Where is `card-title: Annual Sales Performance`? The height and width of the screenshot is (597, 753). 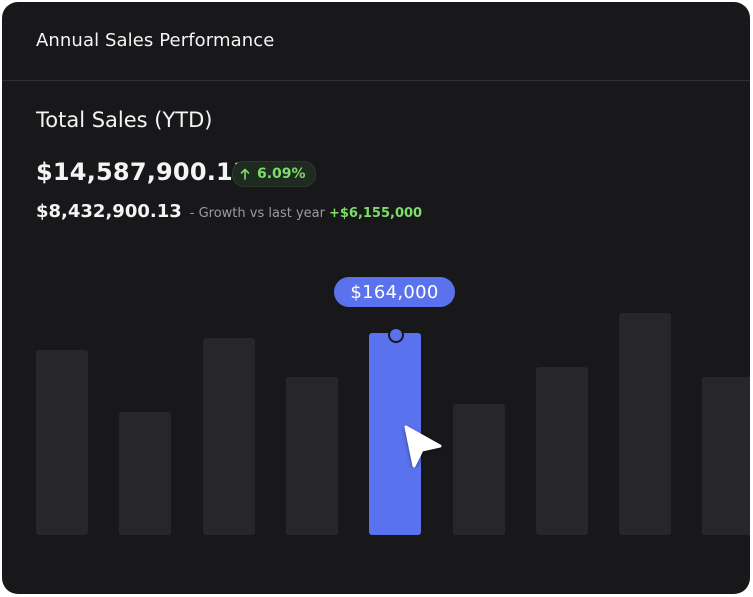 card-title: Annual Sales Performance is located at coordinates (155, 40).